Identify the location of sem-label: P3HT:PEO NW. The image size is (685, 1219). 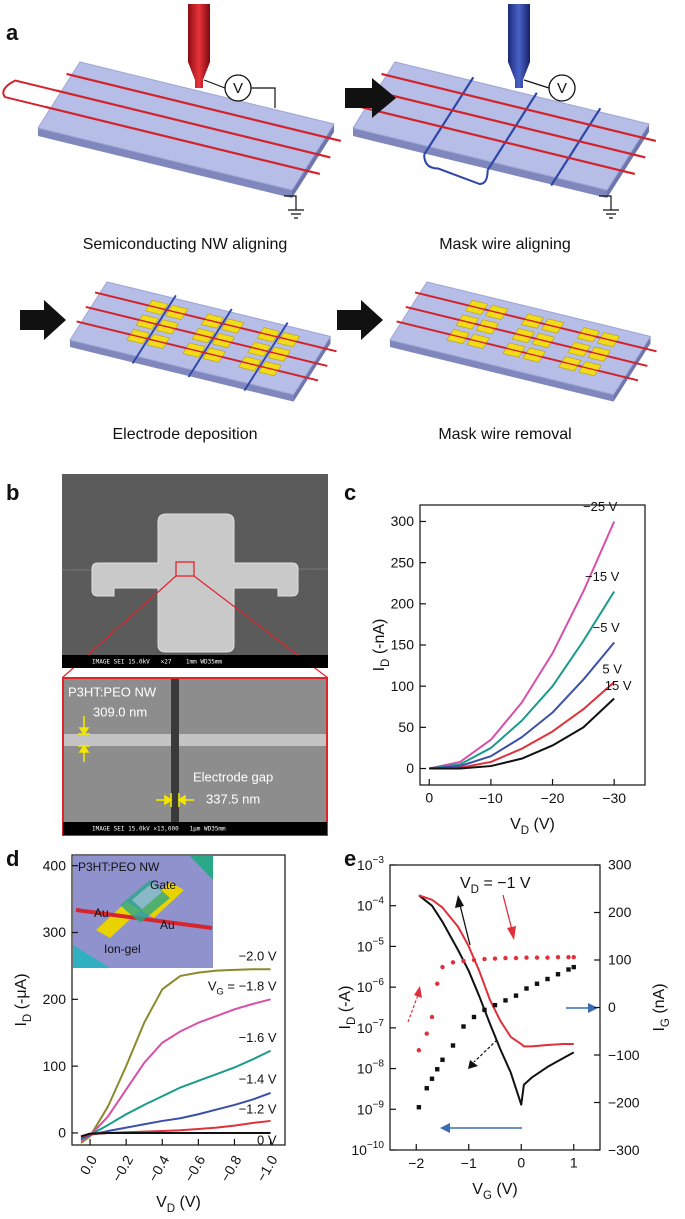
(112, 691).